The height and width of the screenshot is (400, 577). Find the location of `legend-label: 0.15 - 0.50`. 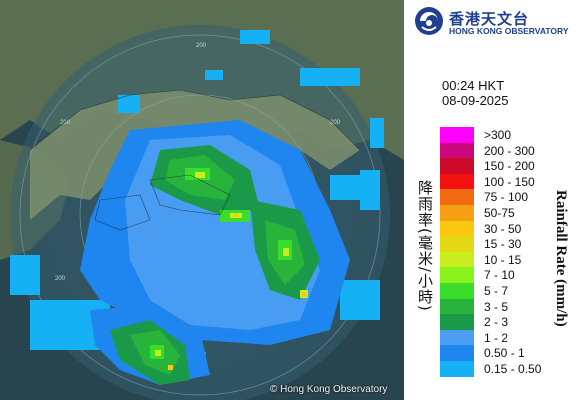

legend-label: 0.15 - 0.50 is located at coordinates (513, 368).